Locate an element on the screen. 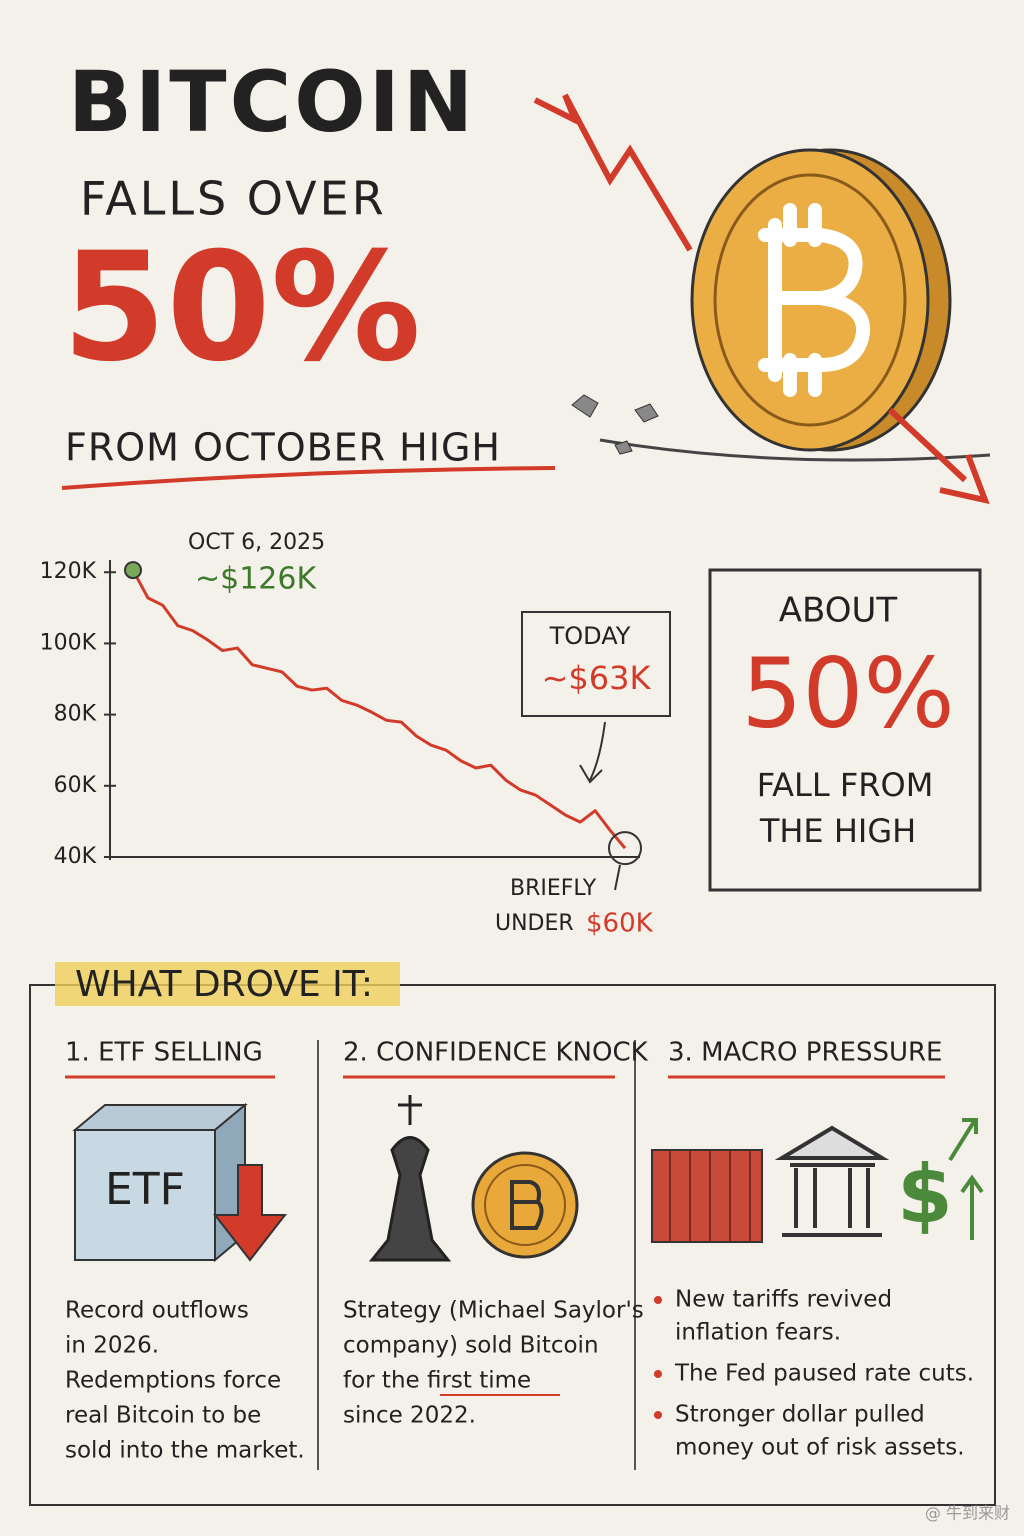 The width and height of the screenshot is (1024, 1536). cube-front is located at coordinates (145, 1195).